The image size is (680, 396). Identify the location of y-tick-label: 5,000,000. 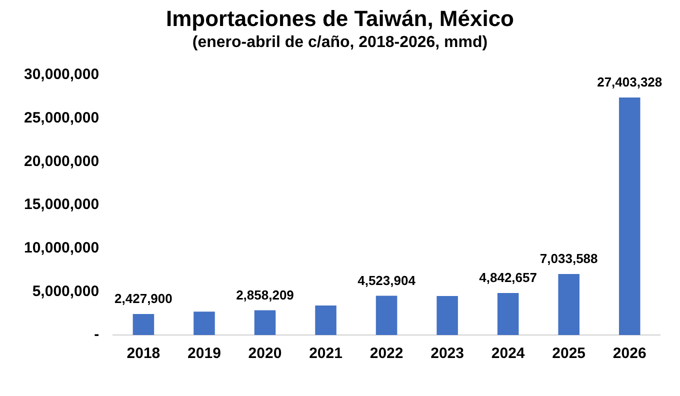
(66, 291).